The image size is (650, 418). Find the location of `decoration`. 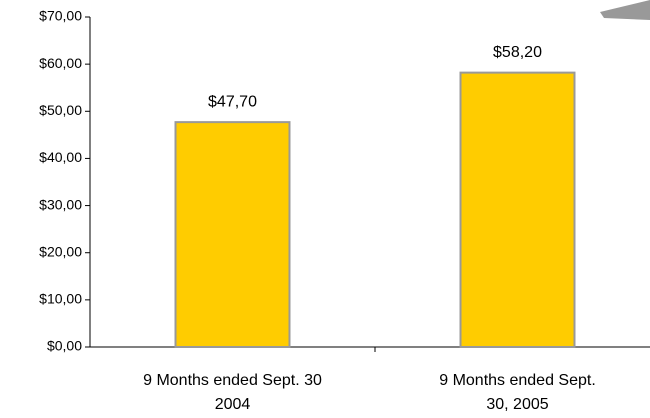

decoration is located at coordinates (625, 10).